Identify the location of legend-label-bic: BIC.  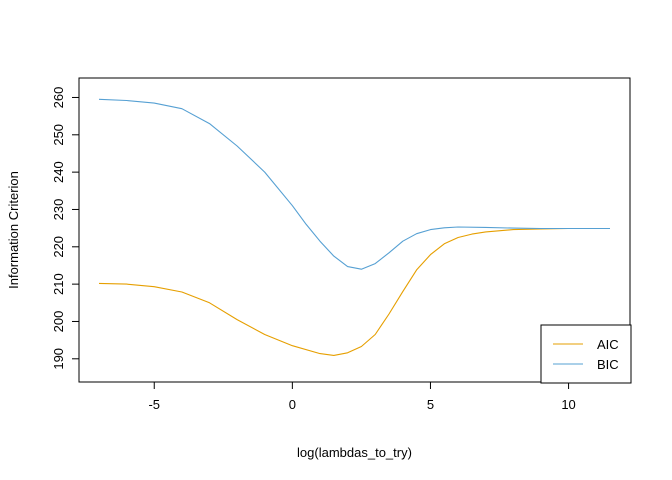
(608, 364).